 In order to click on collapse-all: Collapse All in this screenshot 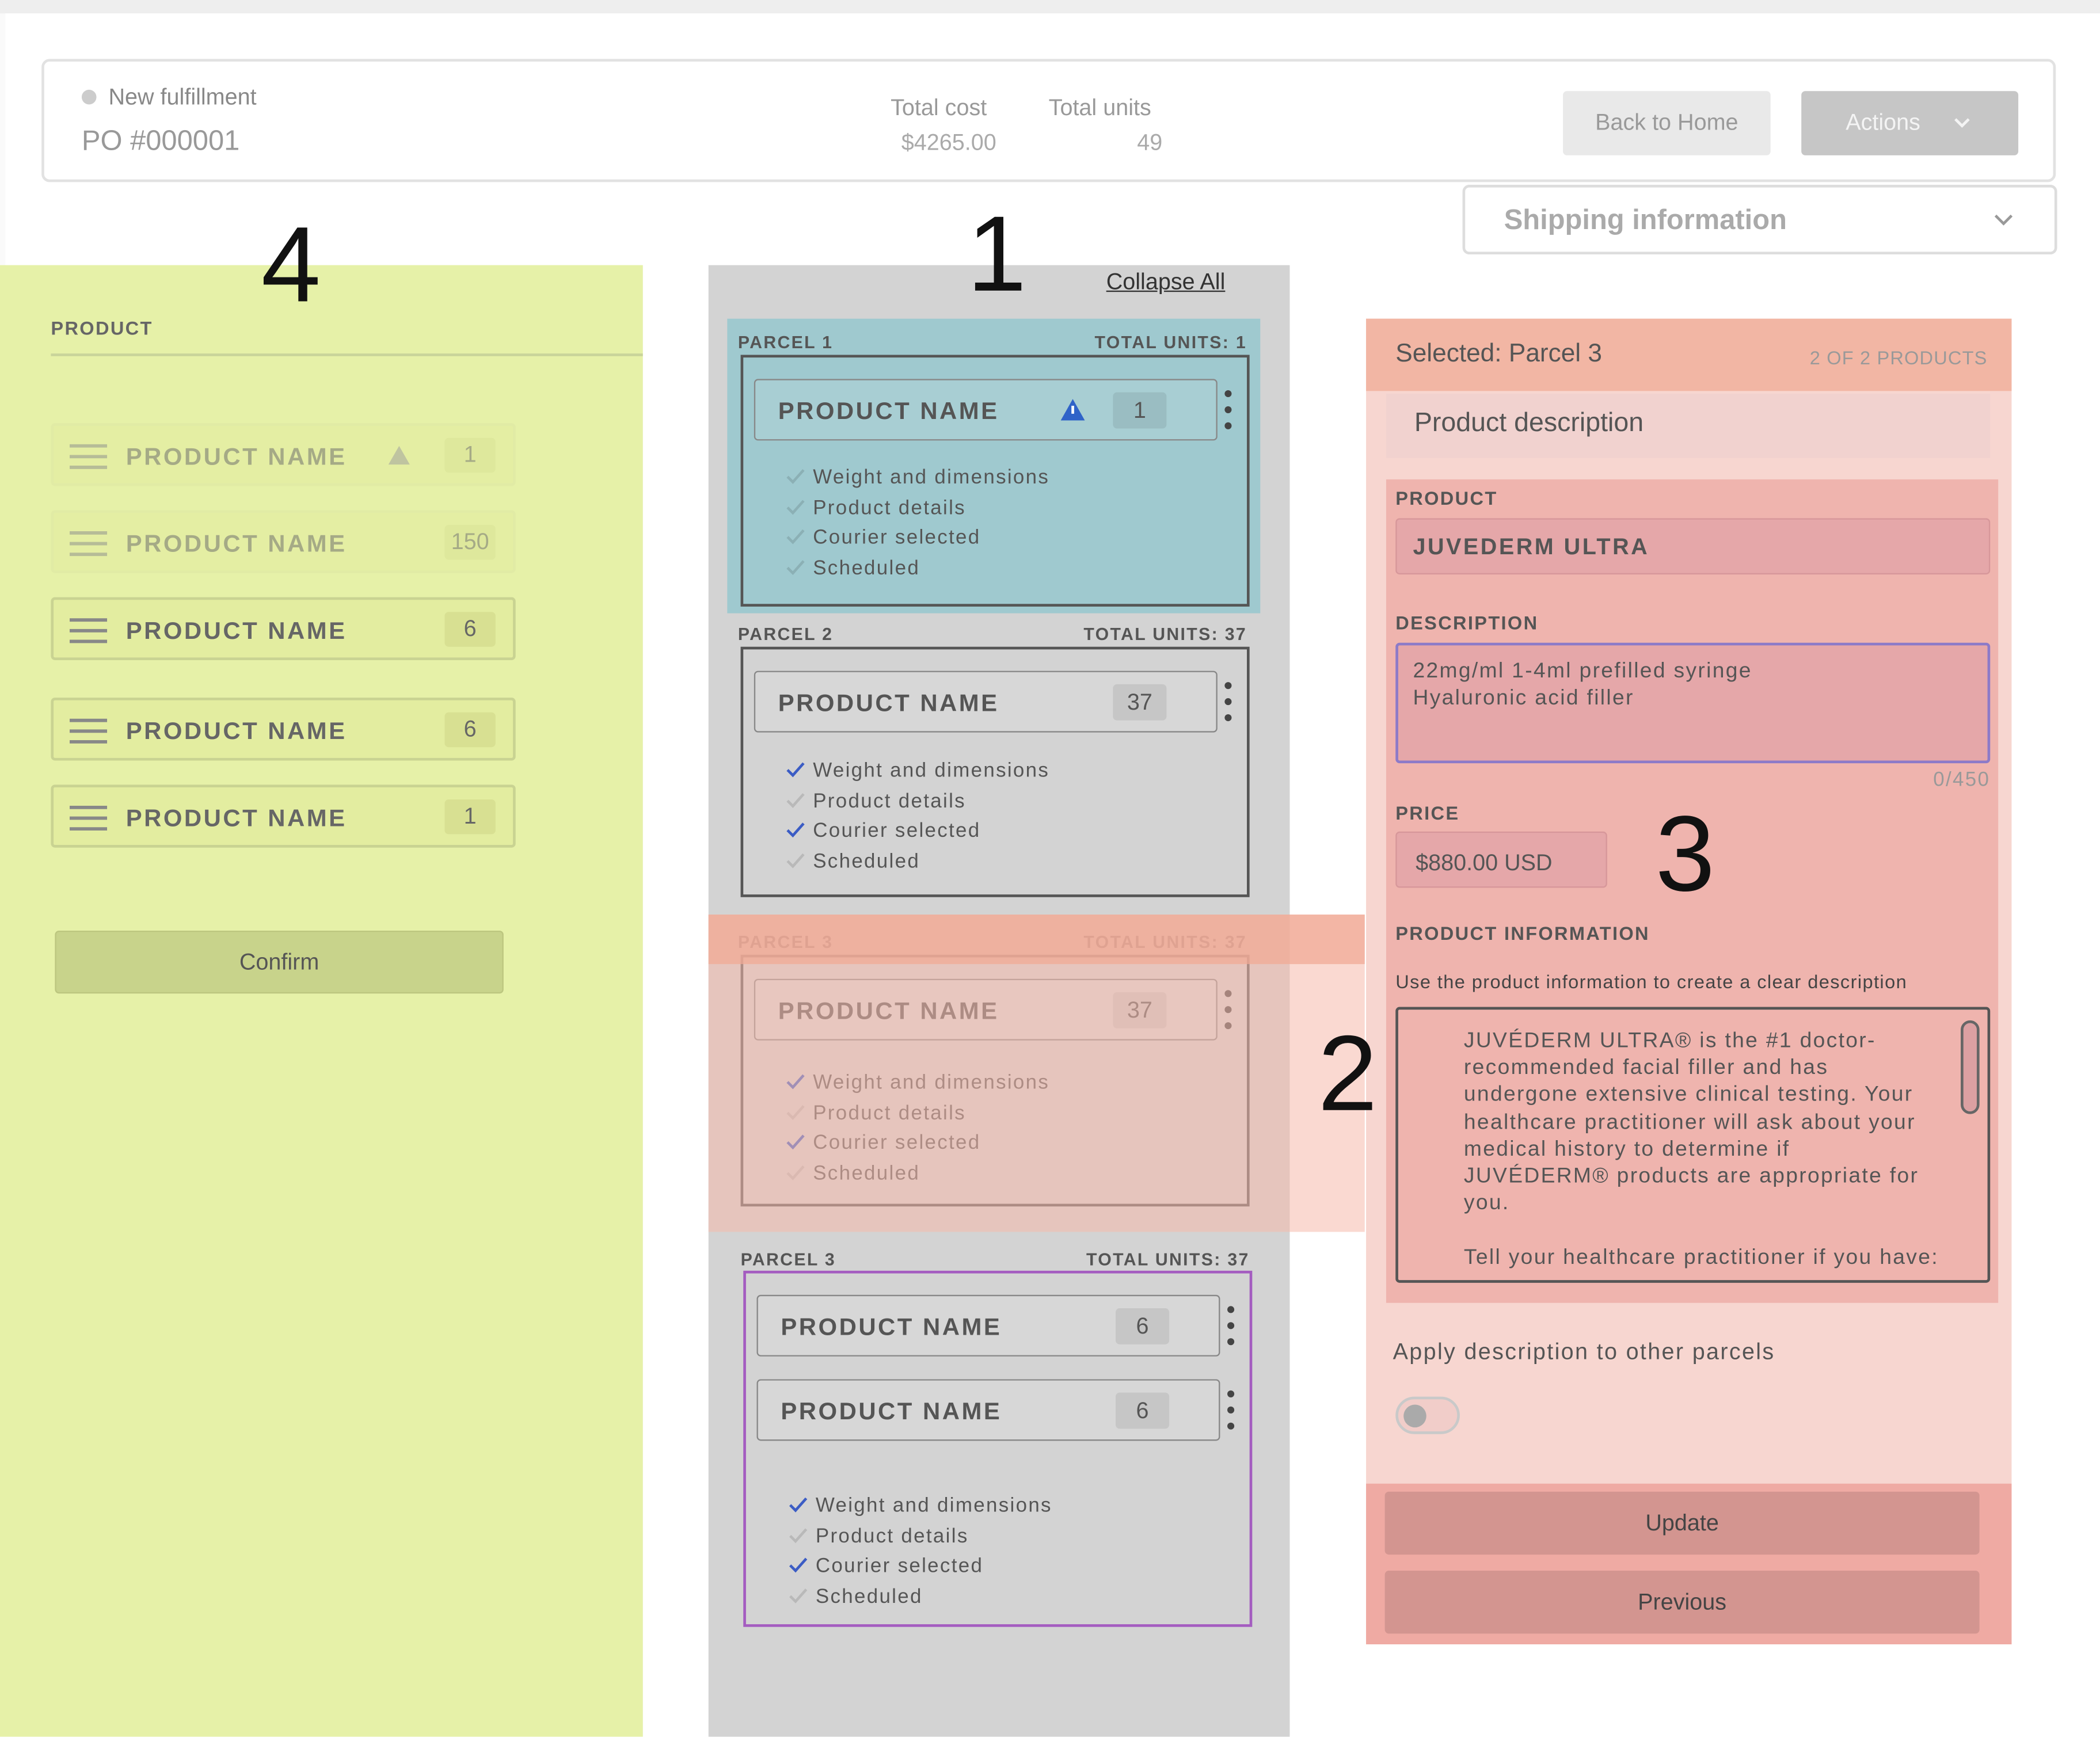, I will do `click(1166, 282)`.